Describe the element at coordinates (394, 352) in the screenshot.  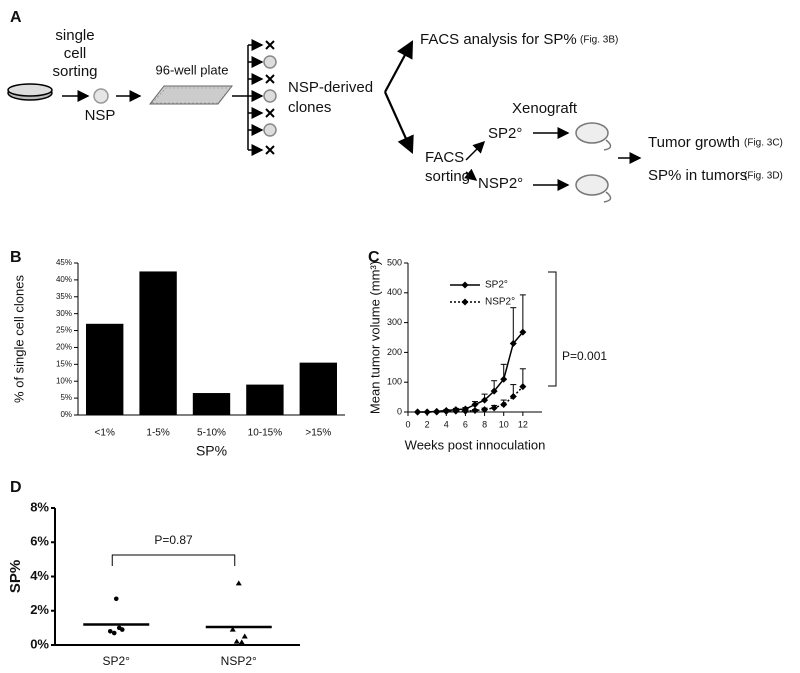
I see `y-tick-label: 200` at that location.